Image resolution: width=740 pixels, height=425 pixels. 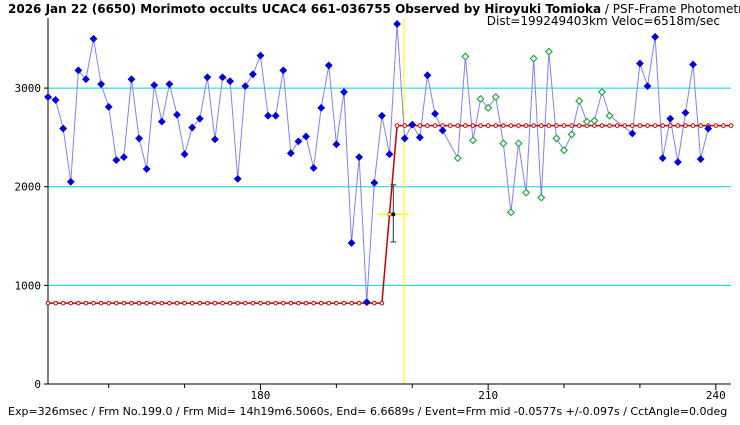 What do you see at coordinates (28, 88) in the screenshot?
I see `y-tick-label: 3000` at bounding box center [28, 88].